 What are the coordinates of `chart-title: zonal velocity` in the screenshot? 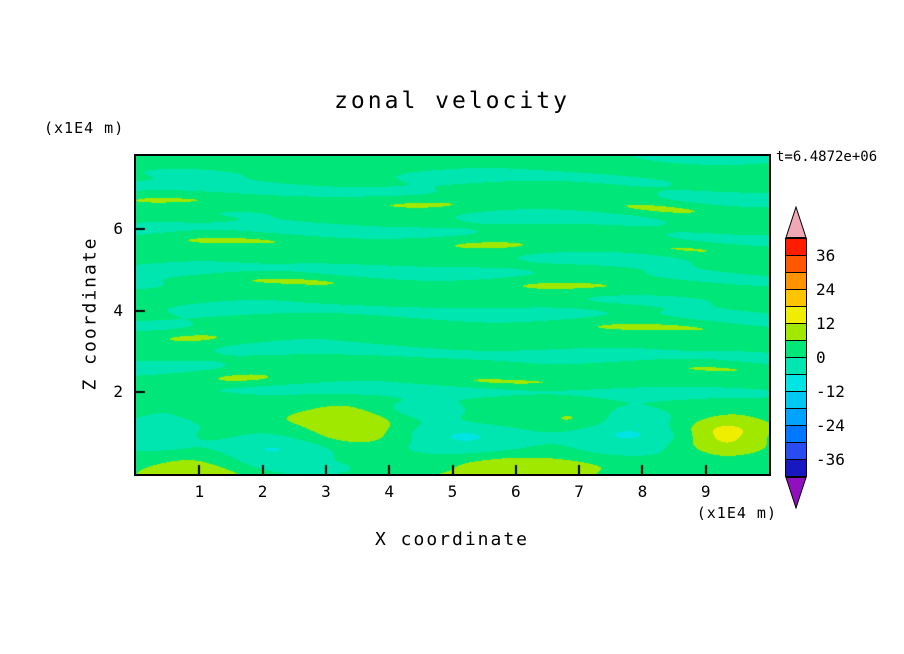 It's located at (452, 101).